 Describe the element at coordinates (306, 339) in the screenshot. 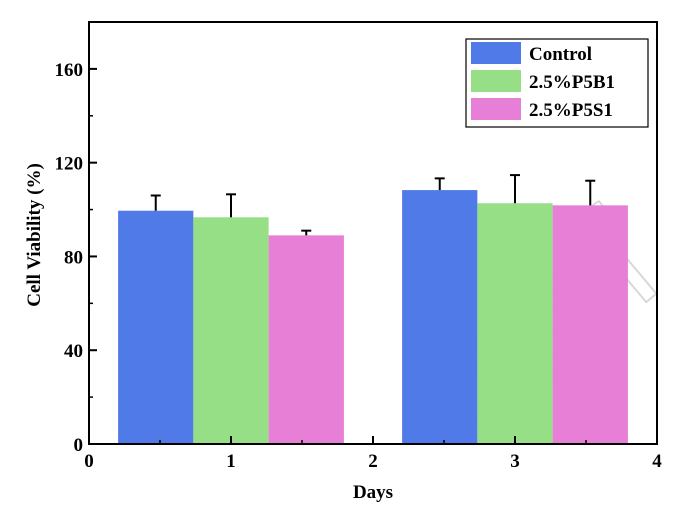

I see `bar-2.5%P5S1-day-1` at that location.